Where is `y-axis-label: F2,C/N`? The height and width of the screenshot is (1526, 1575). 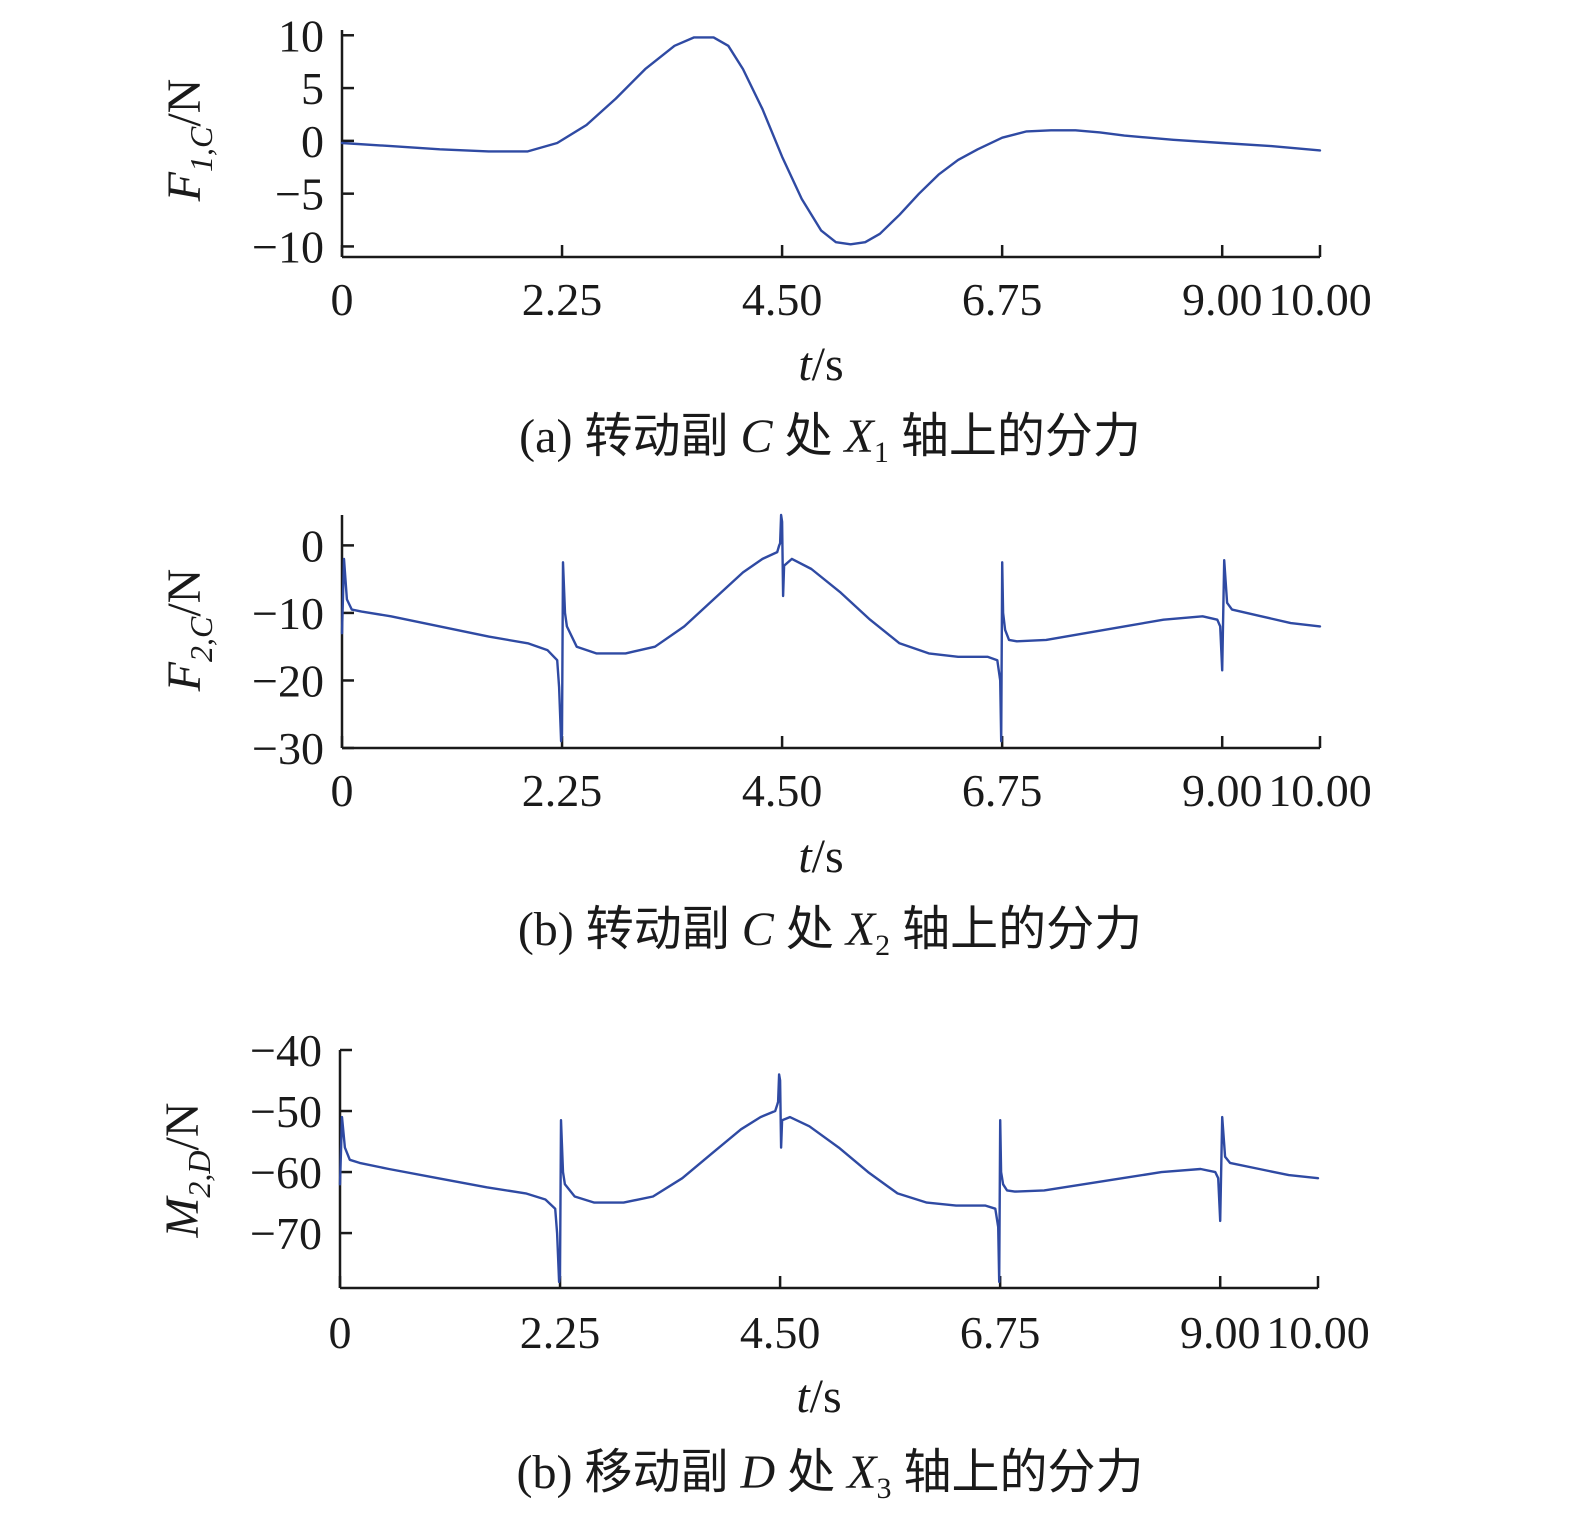 y-axis-label: F2,C/N is located at coordinates (188, 631).